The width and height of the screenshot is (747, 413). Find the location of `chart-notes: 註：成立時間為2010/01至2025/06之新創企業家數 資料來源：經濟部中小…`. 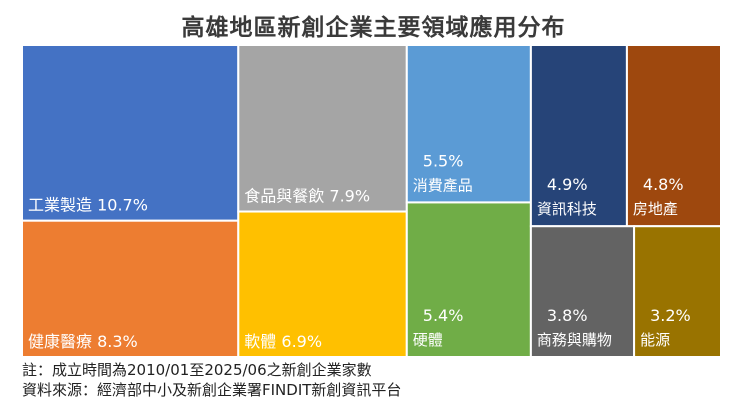

chart-notes: 註：成立時間為2010/01至2025/06之新創企業家數 資料來源：經濟部中小… is located at coordinates (211, 380).